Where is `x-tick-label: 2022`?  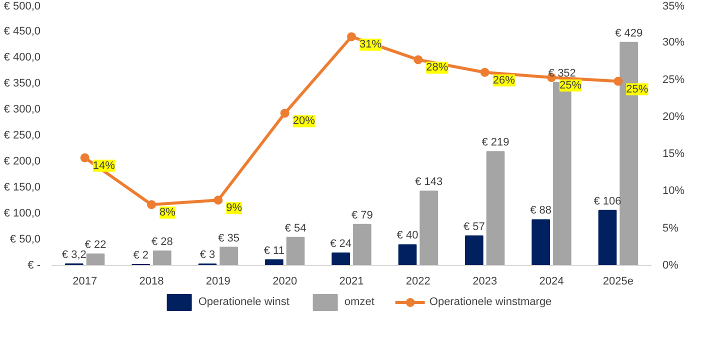 x-tick-label: 2022 is located at coordinates (418, 282).